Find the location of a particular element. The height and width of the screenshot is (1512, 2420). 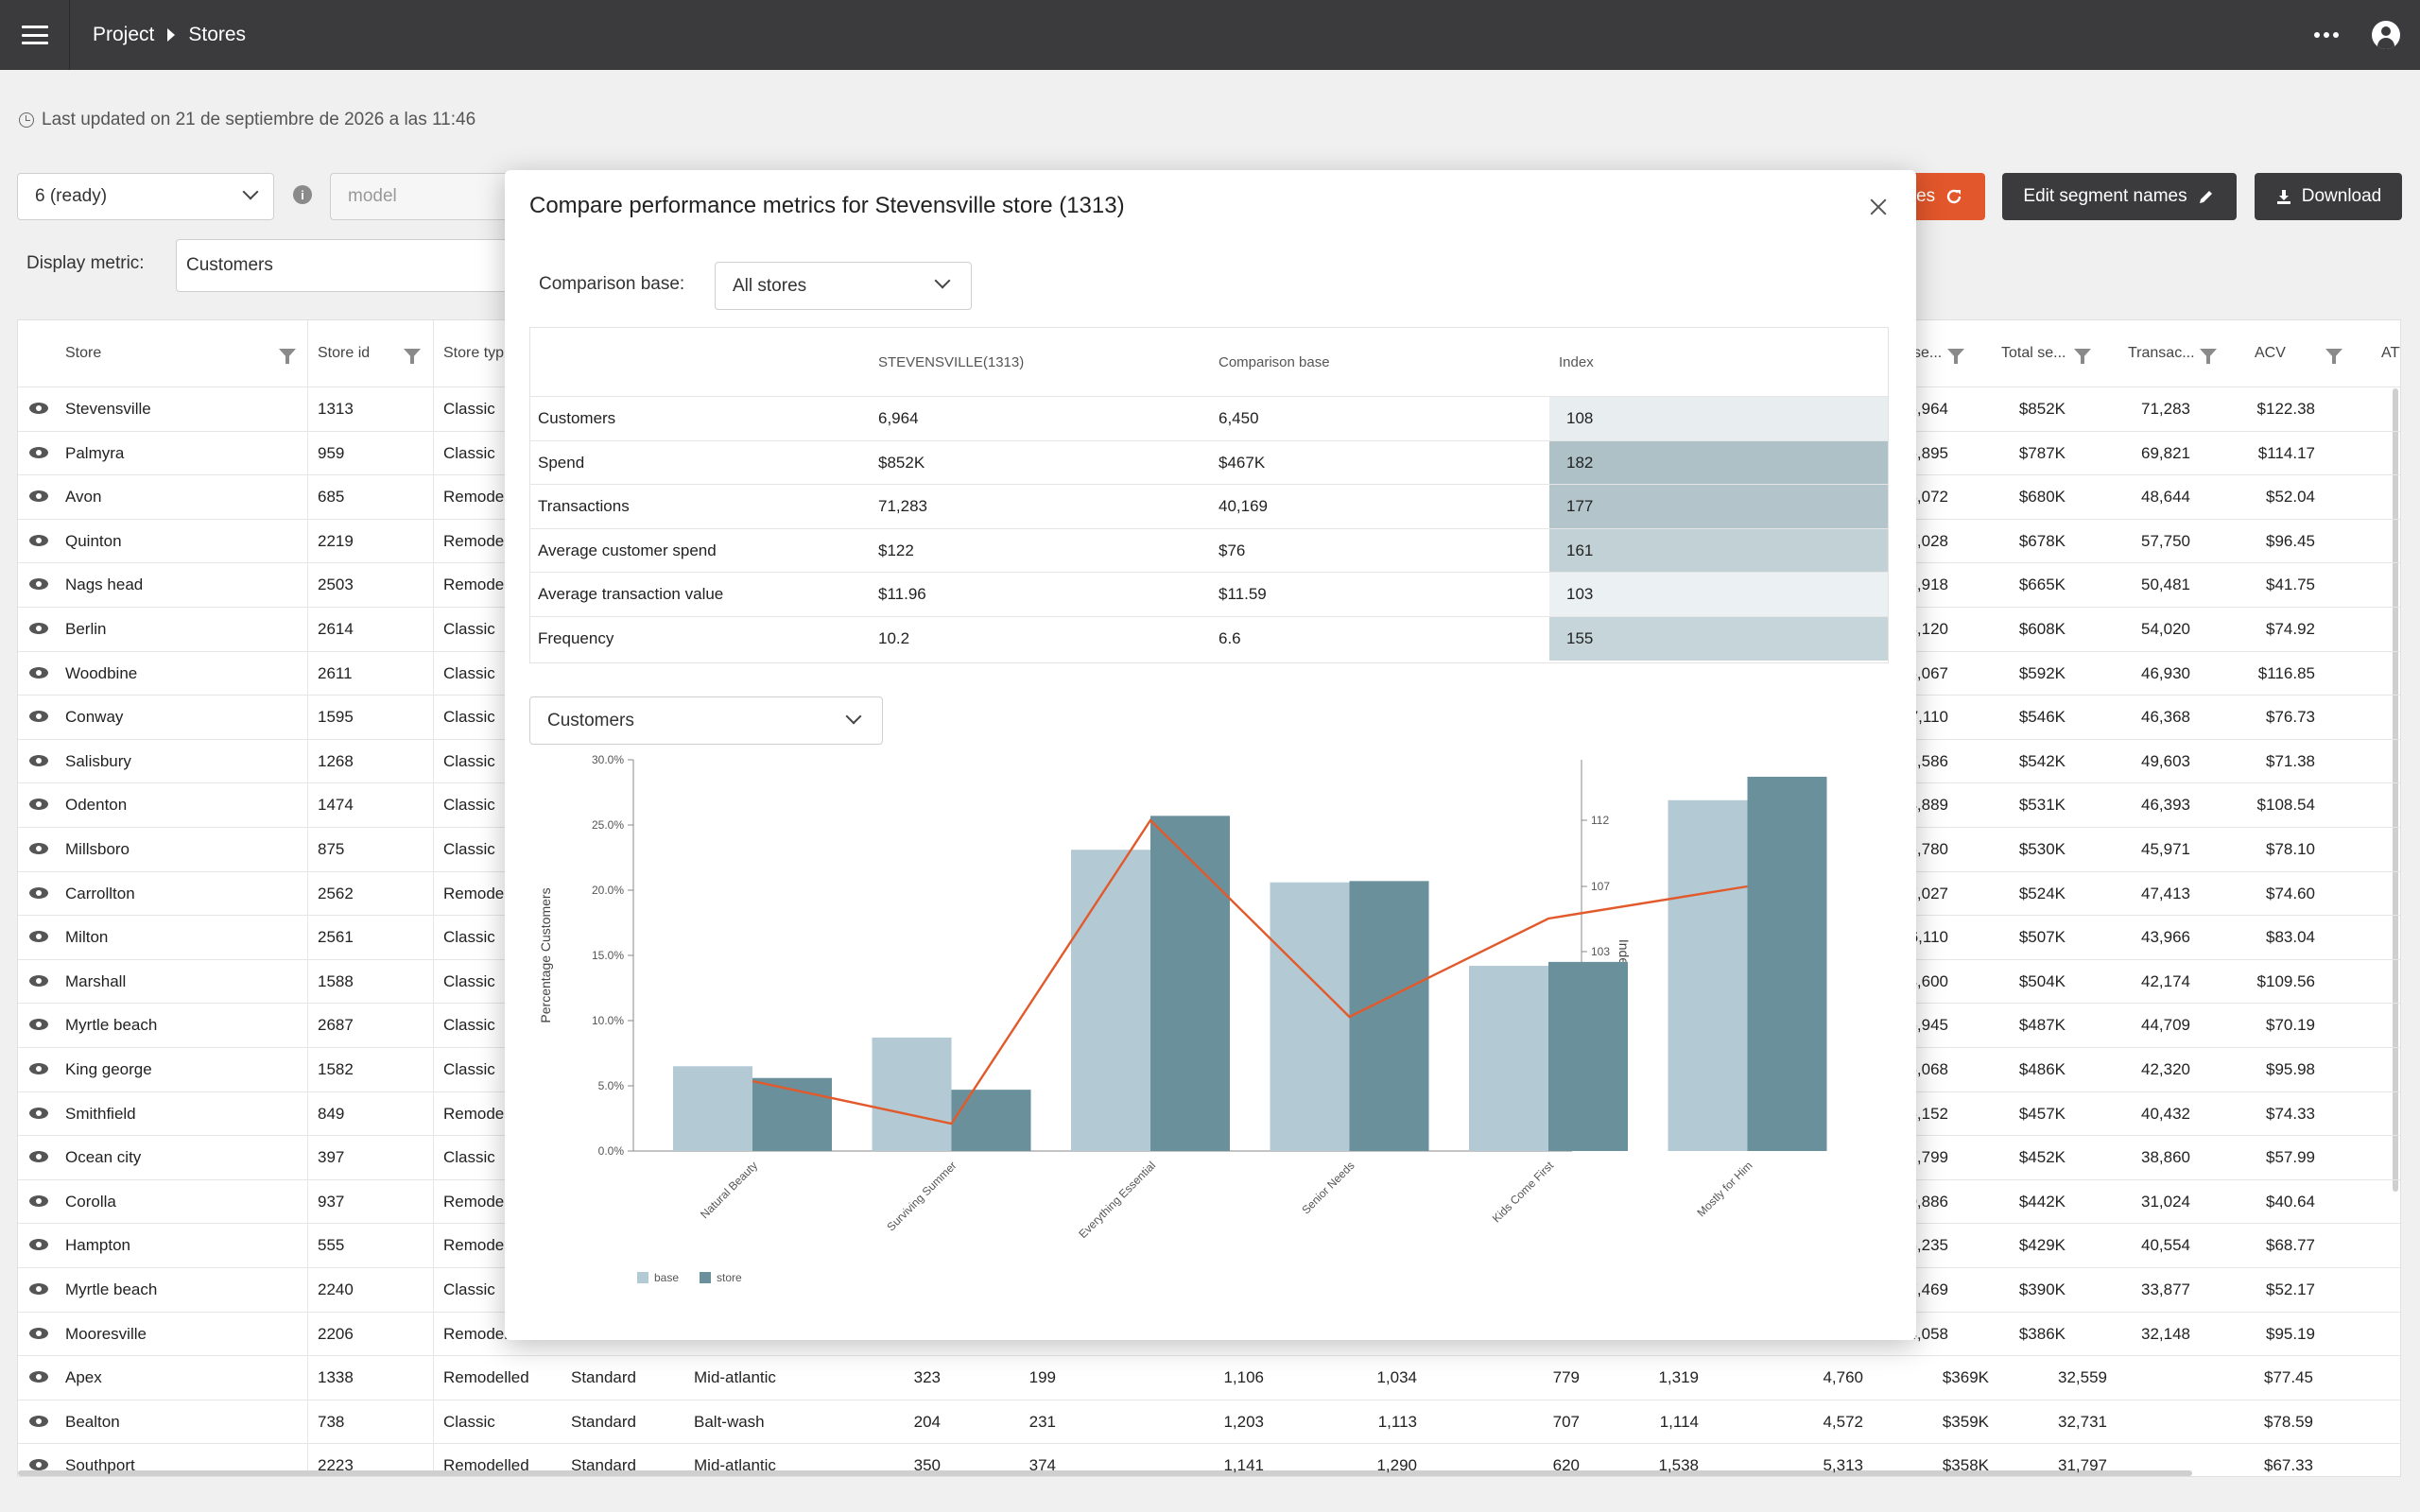

close-icon is located at coordinates (1879, 207).